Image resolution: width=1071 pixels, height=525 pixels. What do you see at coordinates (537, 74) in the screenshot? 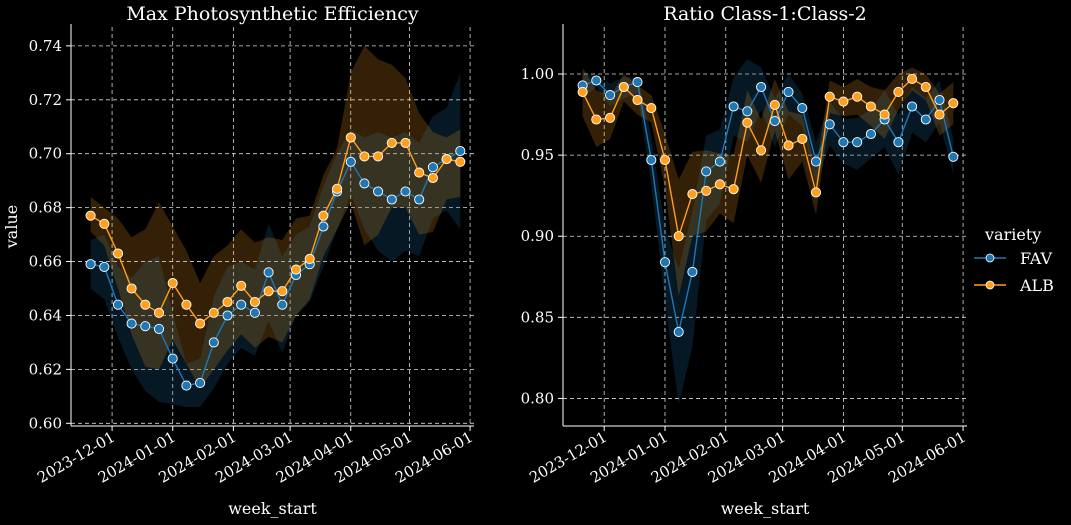
I see `chart-1-ytick-label-4: 1.00` at bounding box center [537, 74].